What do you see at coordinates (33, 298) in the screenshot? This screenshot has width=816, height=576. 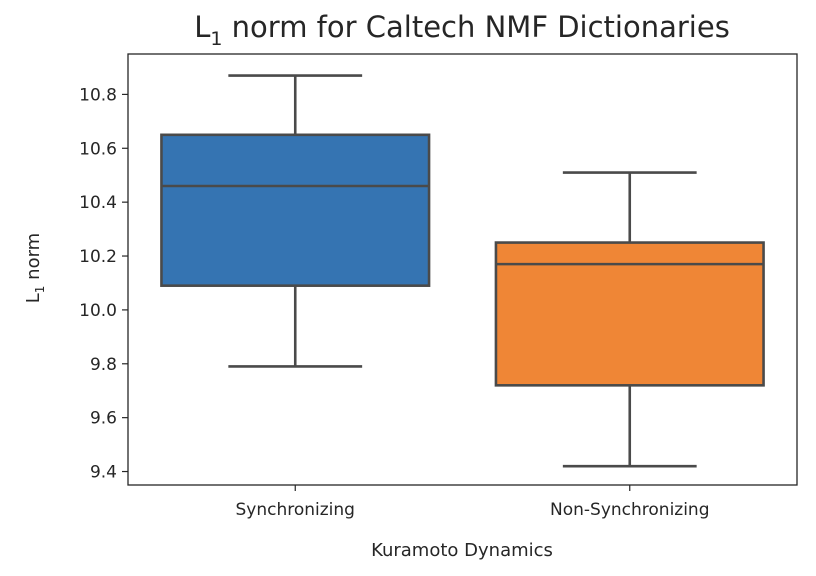 I see `y-axis-label-main: L` at bounding box center [33, 298].